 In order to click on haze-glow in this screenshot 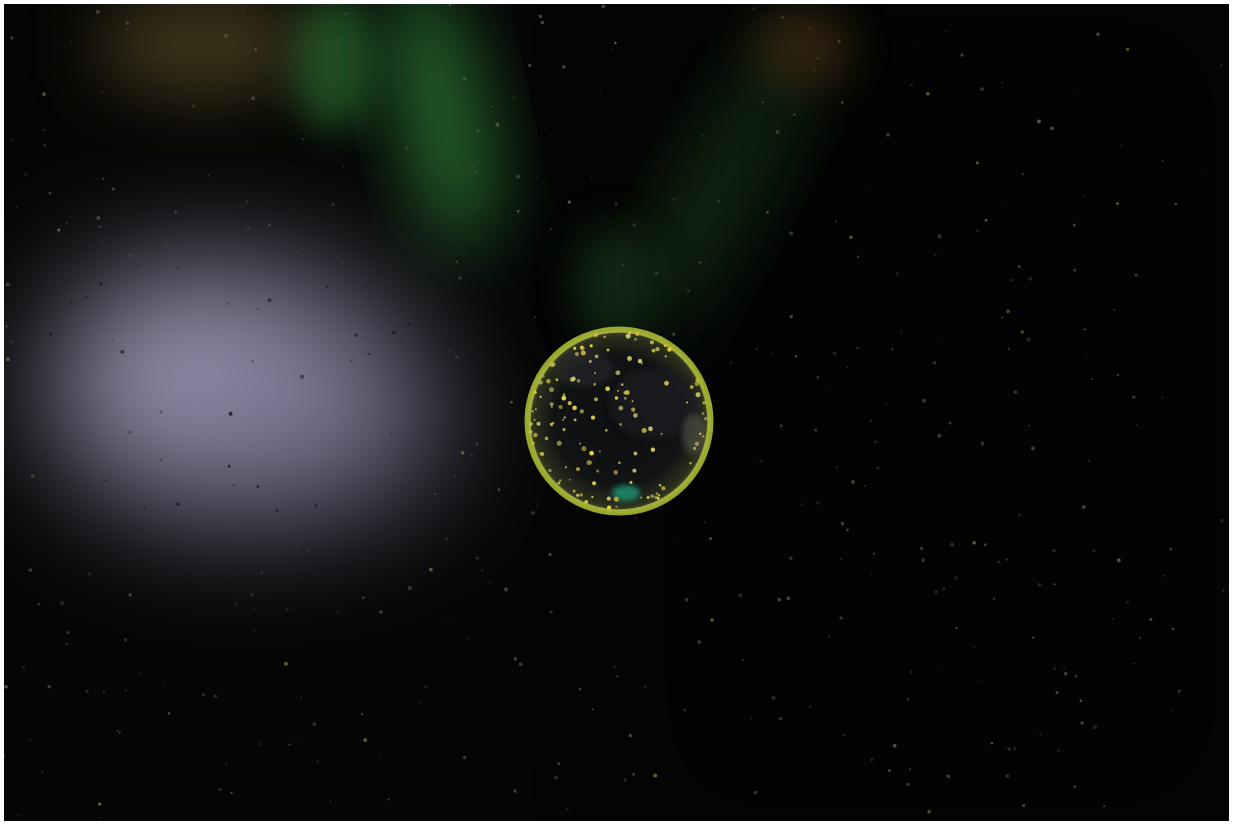, I will do `click(249, 394)`.